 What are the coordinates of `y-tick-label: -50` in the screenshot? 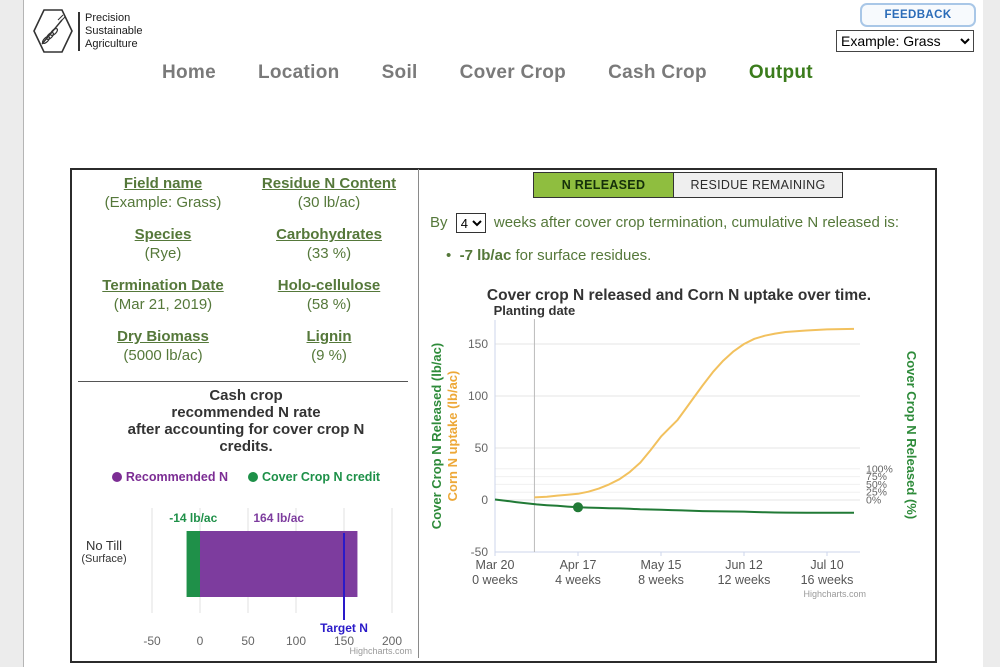 It's located at (480, 552).